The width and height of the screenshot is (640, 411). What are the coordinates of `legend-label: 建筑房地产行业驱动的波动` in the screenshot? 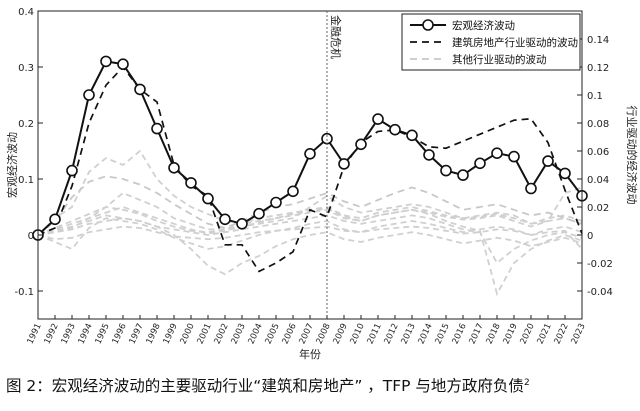 It's located at (515, 42).